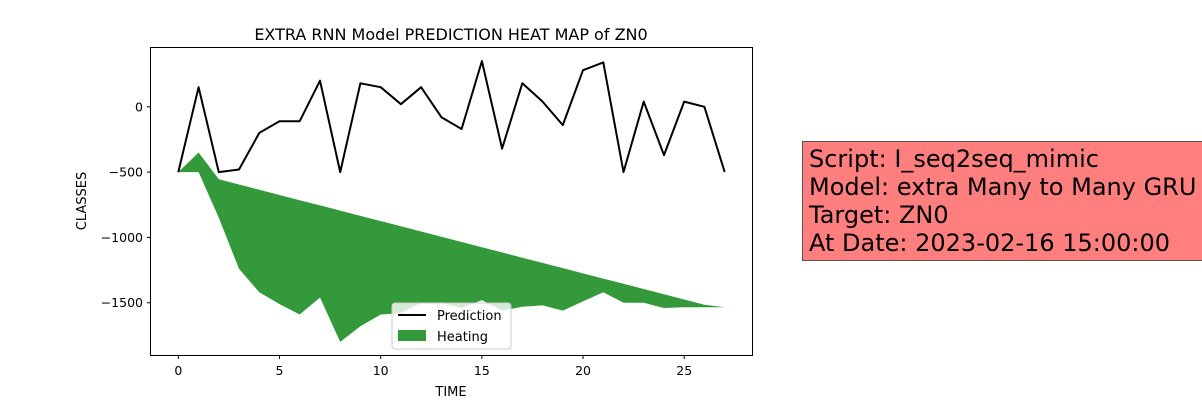  Describe the element at coordinates (412, 335) in the screenshot. I see `legend-heating-swatch` at that location.